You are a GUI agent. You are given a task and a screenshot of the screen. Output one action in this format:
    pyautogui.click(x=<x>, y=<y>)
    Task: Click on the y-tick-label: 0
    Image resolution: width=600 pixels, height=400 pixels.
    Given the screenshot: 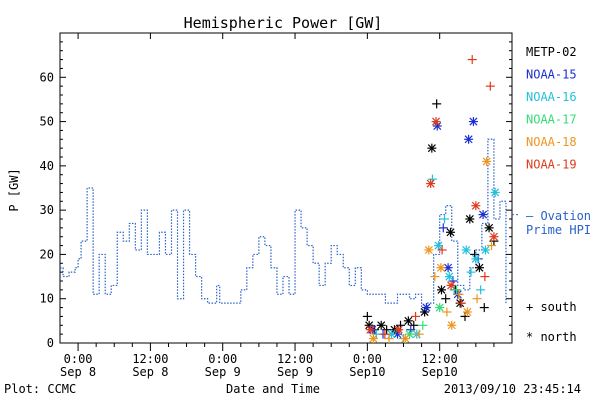 What is the action you would take?
    pyautogui.click(x=50, y=343)
    